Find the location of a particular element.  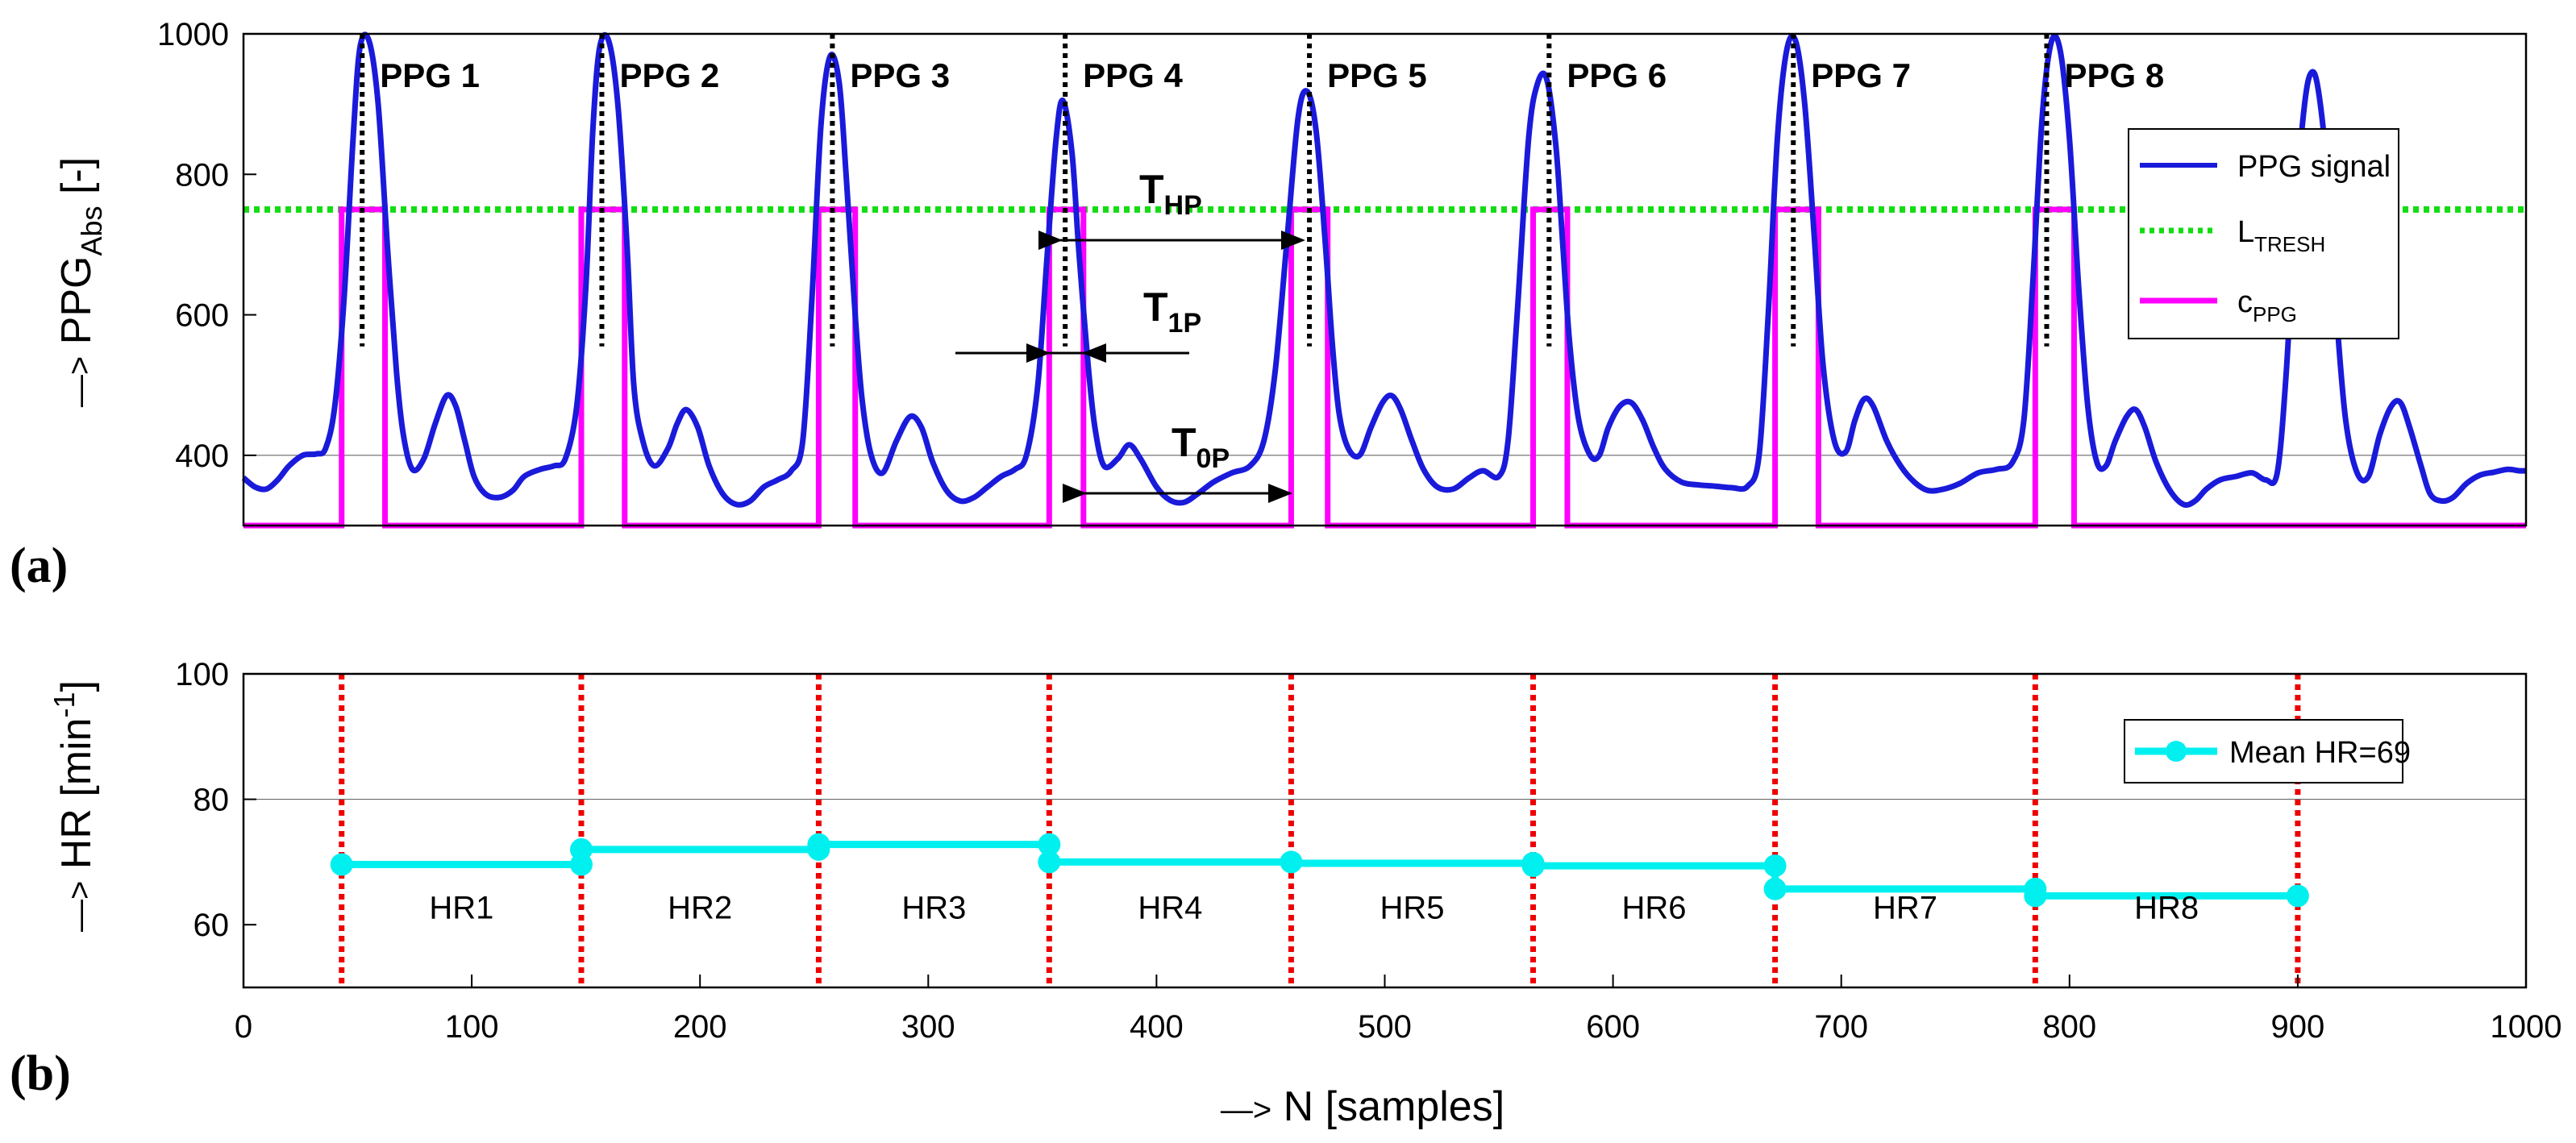

legend-bottom: Mean HR=69 is located at coordinates (2268, 751).